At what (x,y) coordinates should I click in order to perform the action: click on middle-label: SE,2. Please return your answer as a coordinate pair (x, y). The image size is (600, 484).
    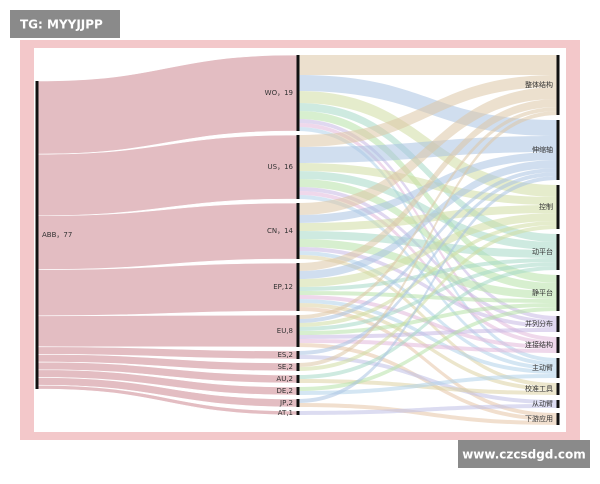
    Looking at the image, I should click on (285, 367).